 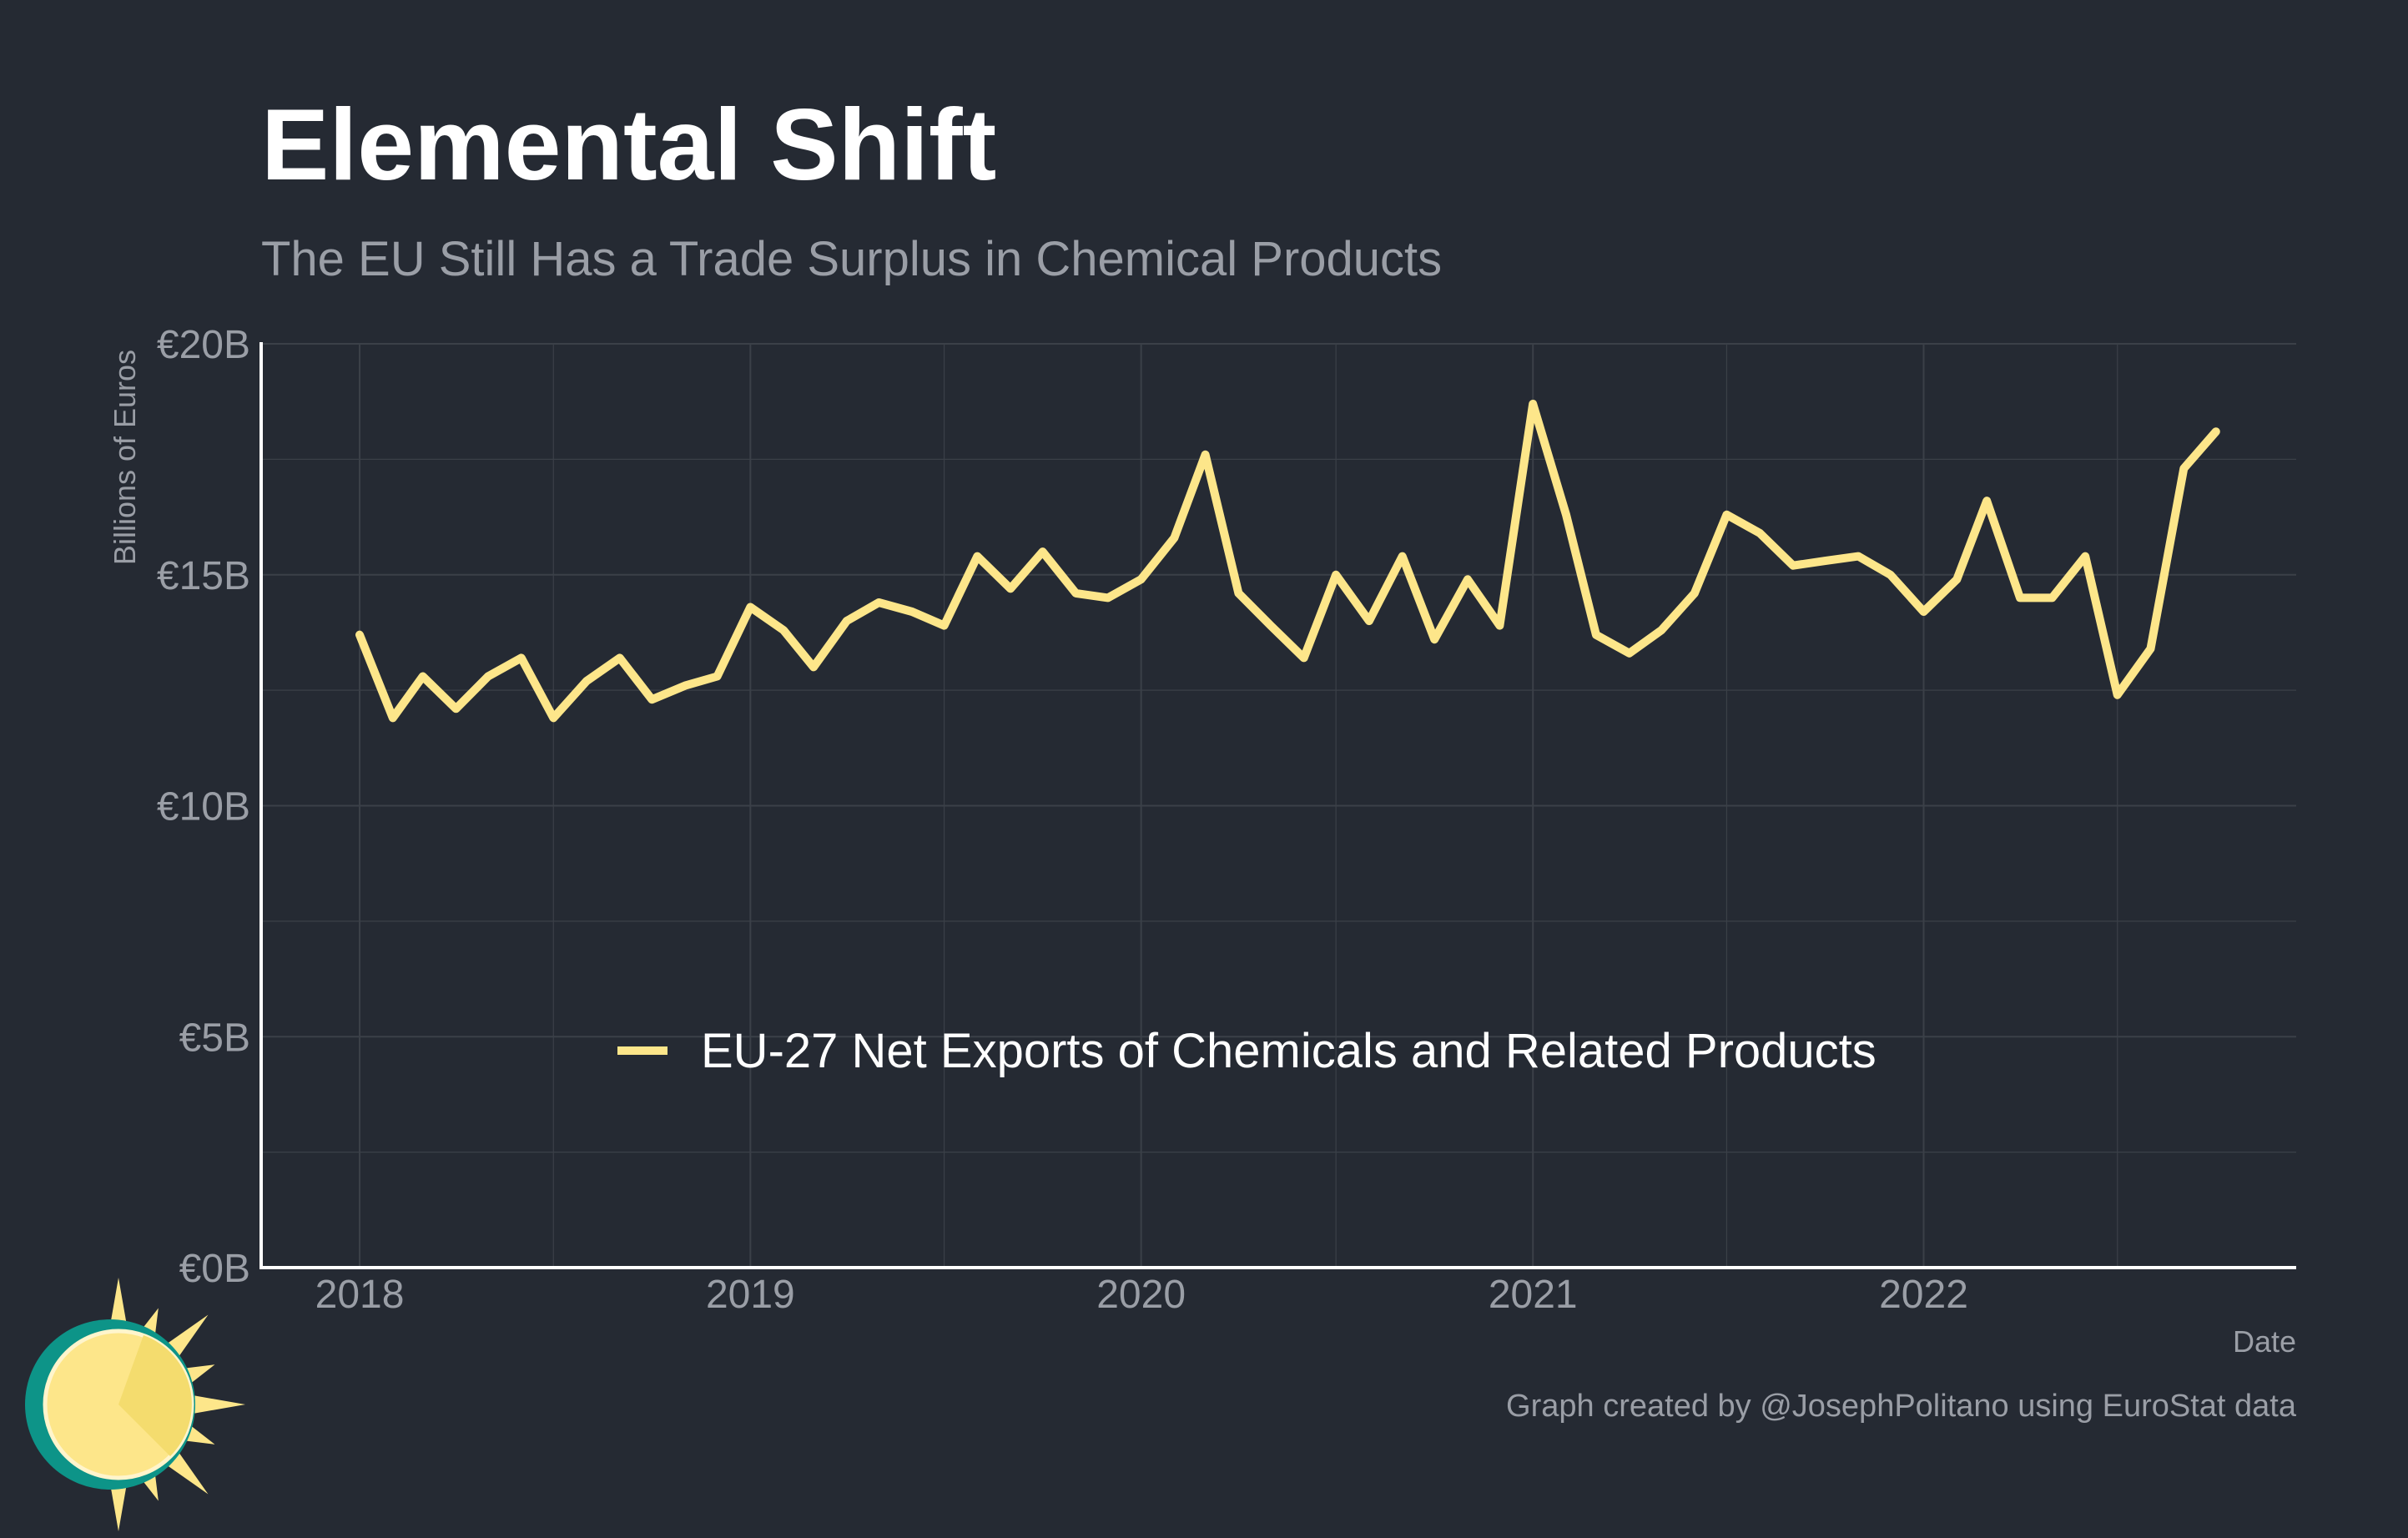 What do you see at coordinates (2264, 1341) in the screenshot?
I see `x-axis-title: Date` at bounding box center [2264, 1341].